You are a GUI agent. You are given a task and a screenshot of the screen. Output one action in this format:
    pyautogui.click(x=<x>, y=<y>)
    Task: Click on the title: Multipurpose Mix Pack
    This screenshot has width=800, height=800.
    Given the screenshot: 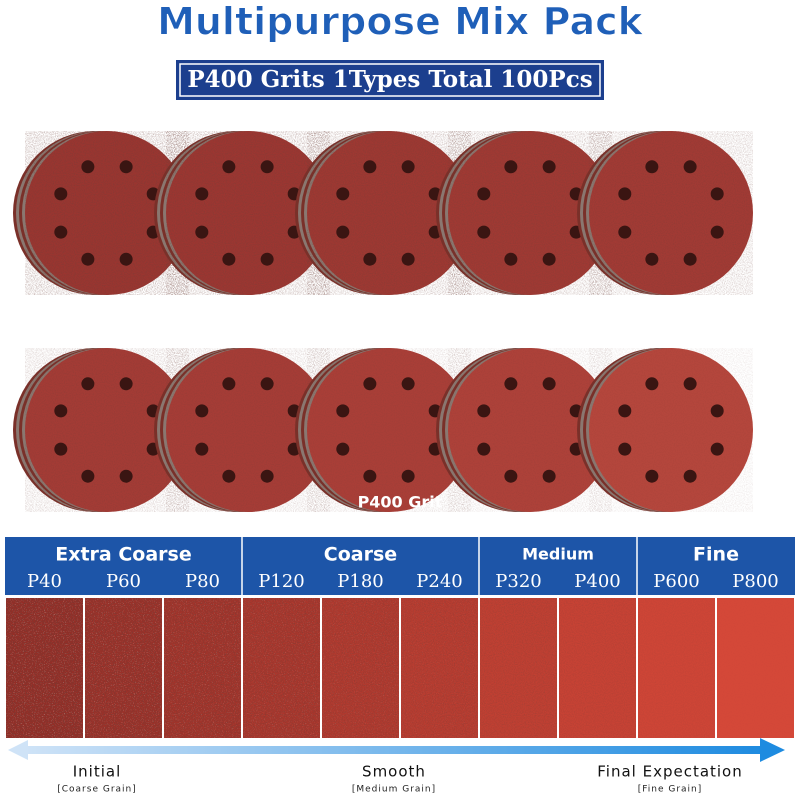 What is the action you would take?
    pyautogui.click(x=400, y=22)
    